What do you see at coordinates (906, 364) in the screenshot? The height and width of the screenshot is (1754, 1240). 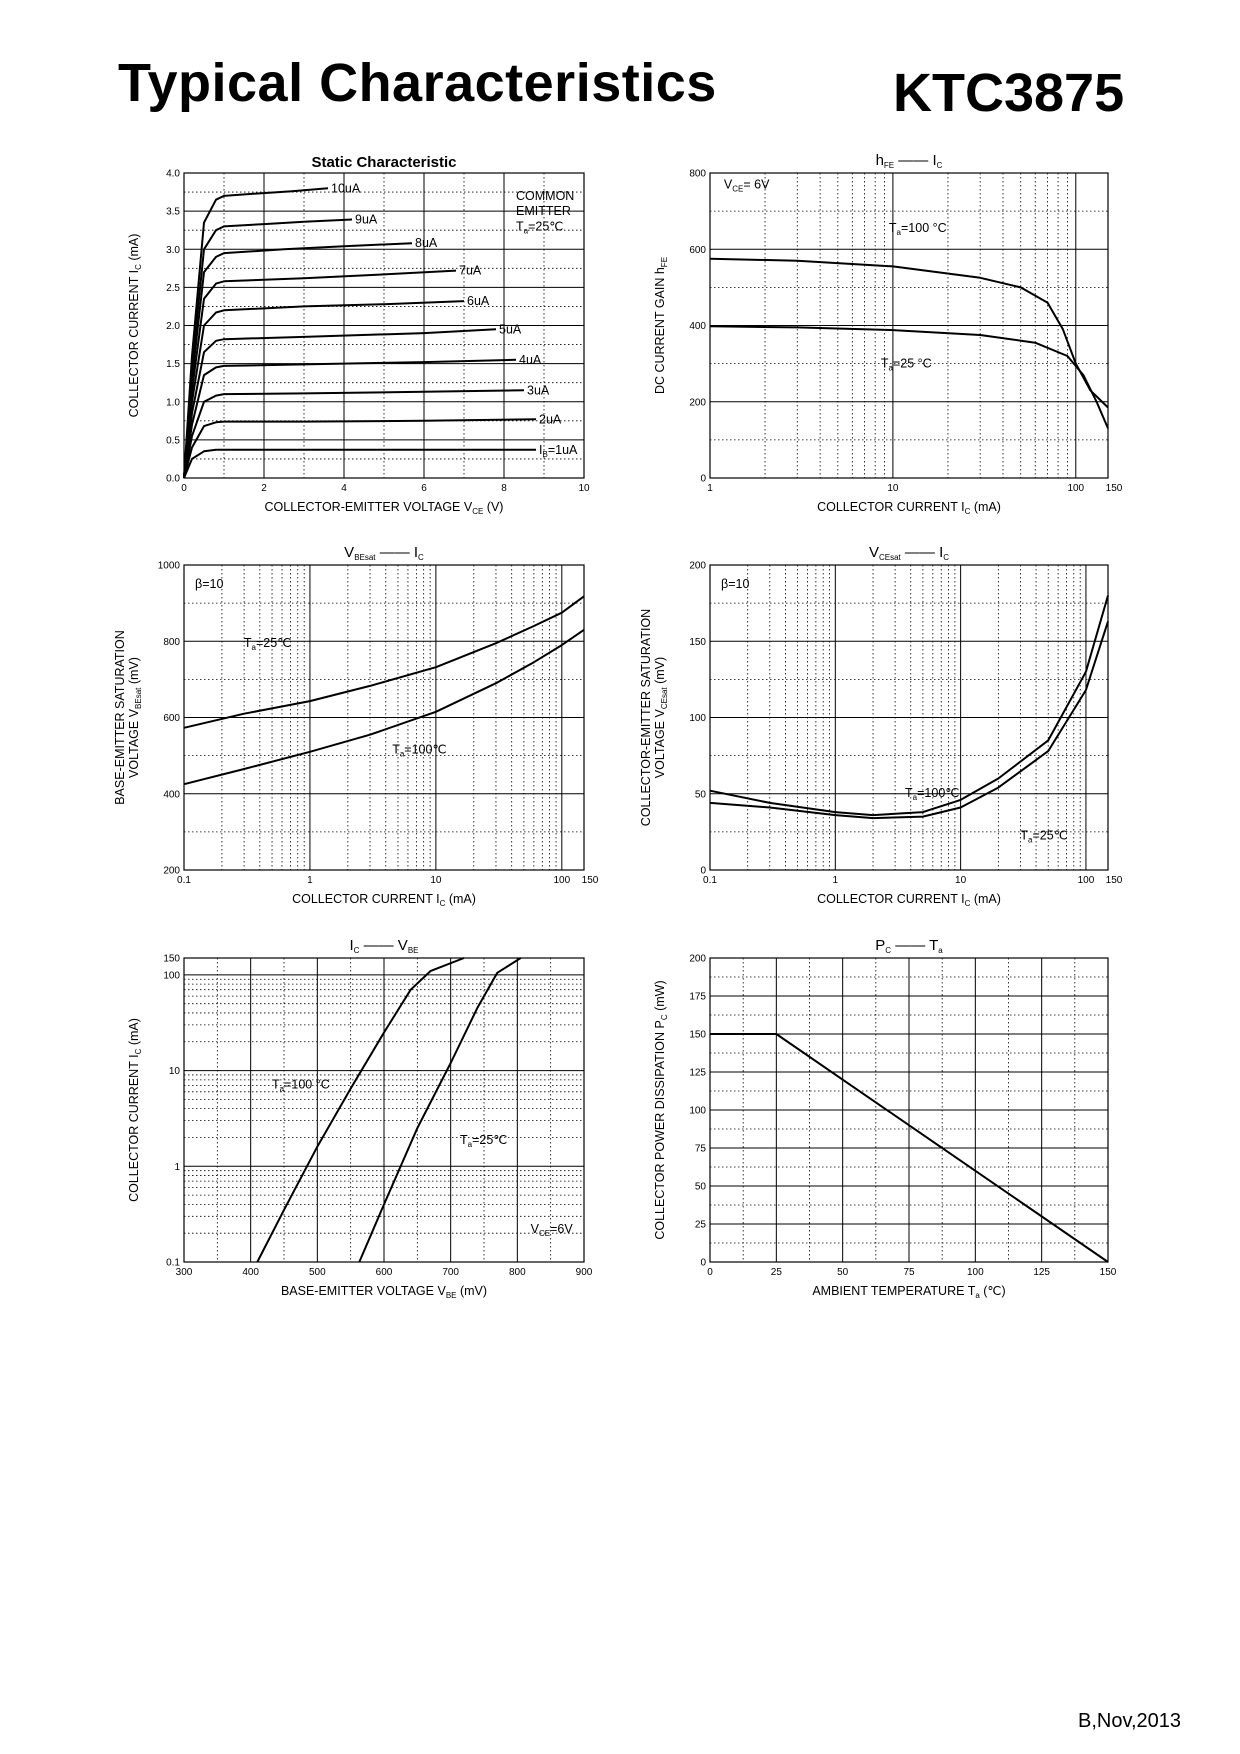 I see `series-label: Ta=25 °C` at bounding box center [906, 364].